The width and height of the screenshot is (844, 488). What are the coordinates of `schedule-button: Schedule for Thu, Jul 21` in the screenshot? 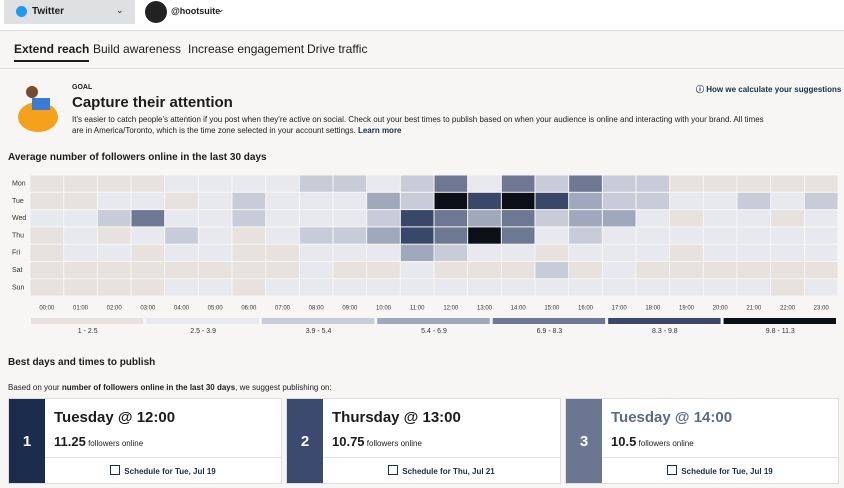 It's located at (441, 470).